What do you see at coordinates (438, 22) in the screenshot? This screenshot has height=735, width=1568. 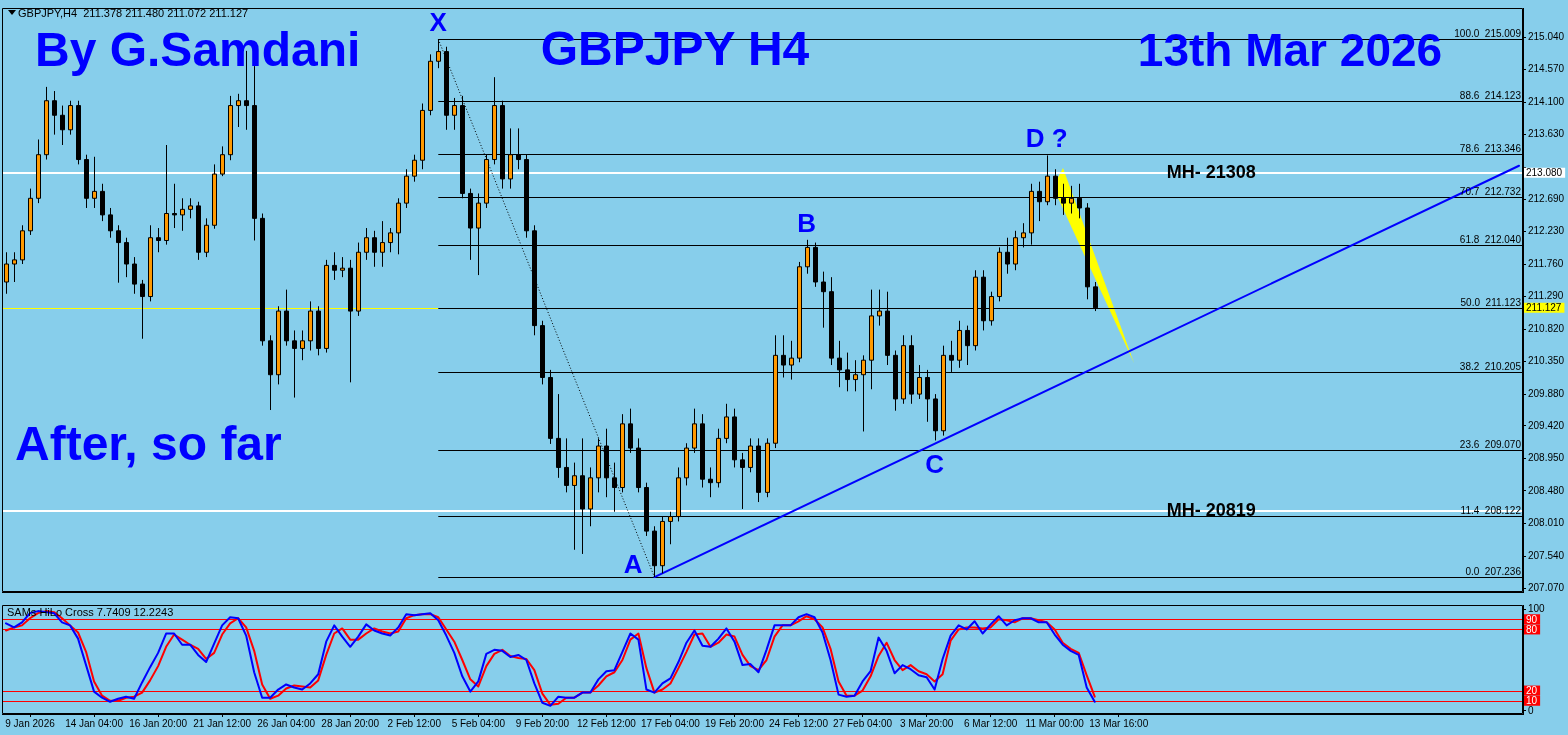 I see `annotation: X` at bounding box center [438, 22].